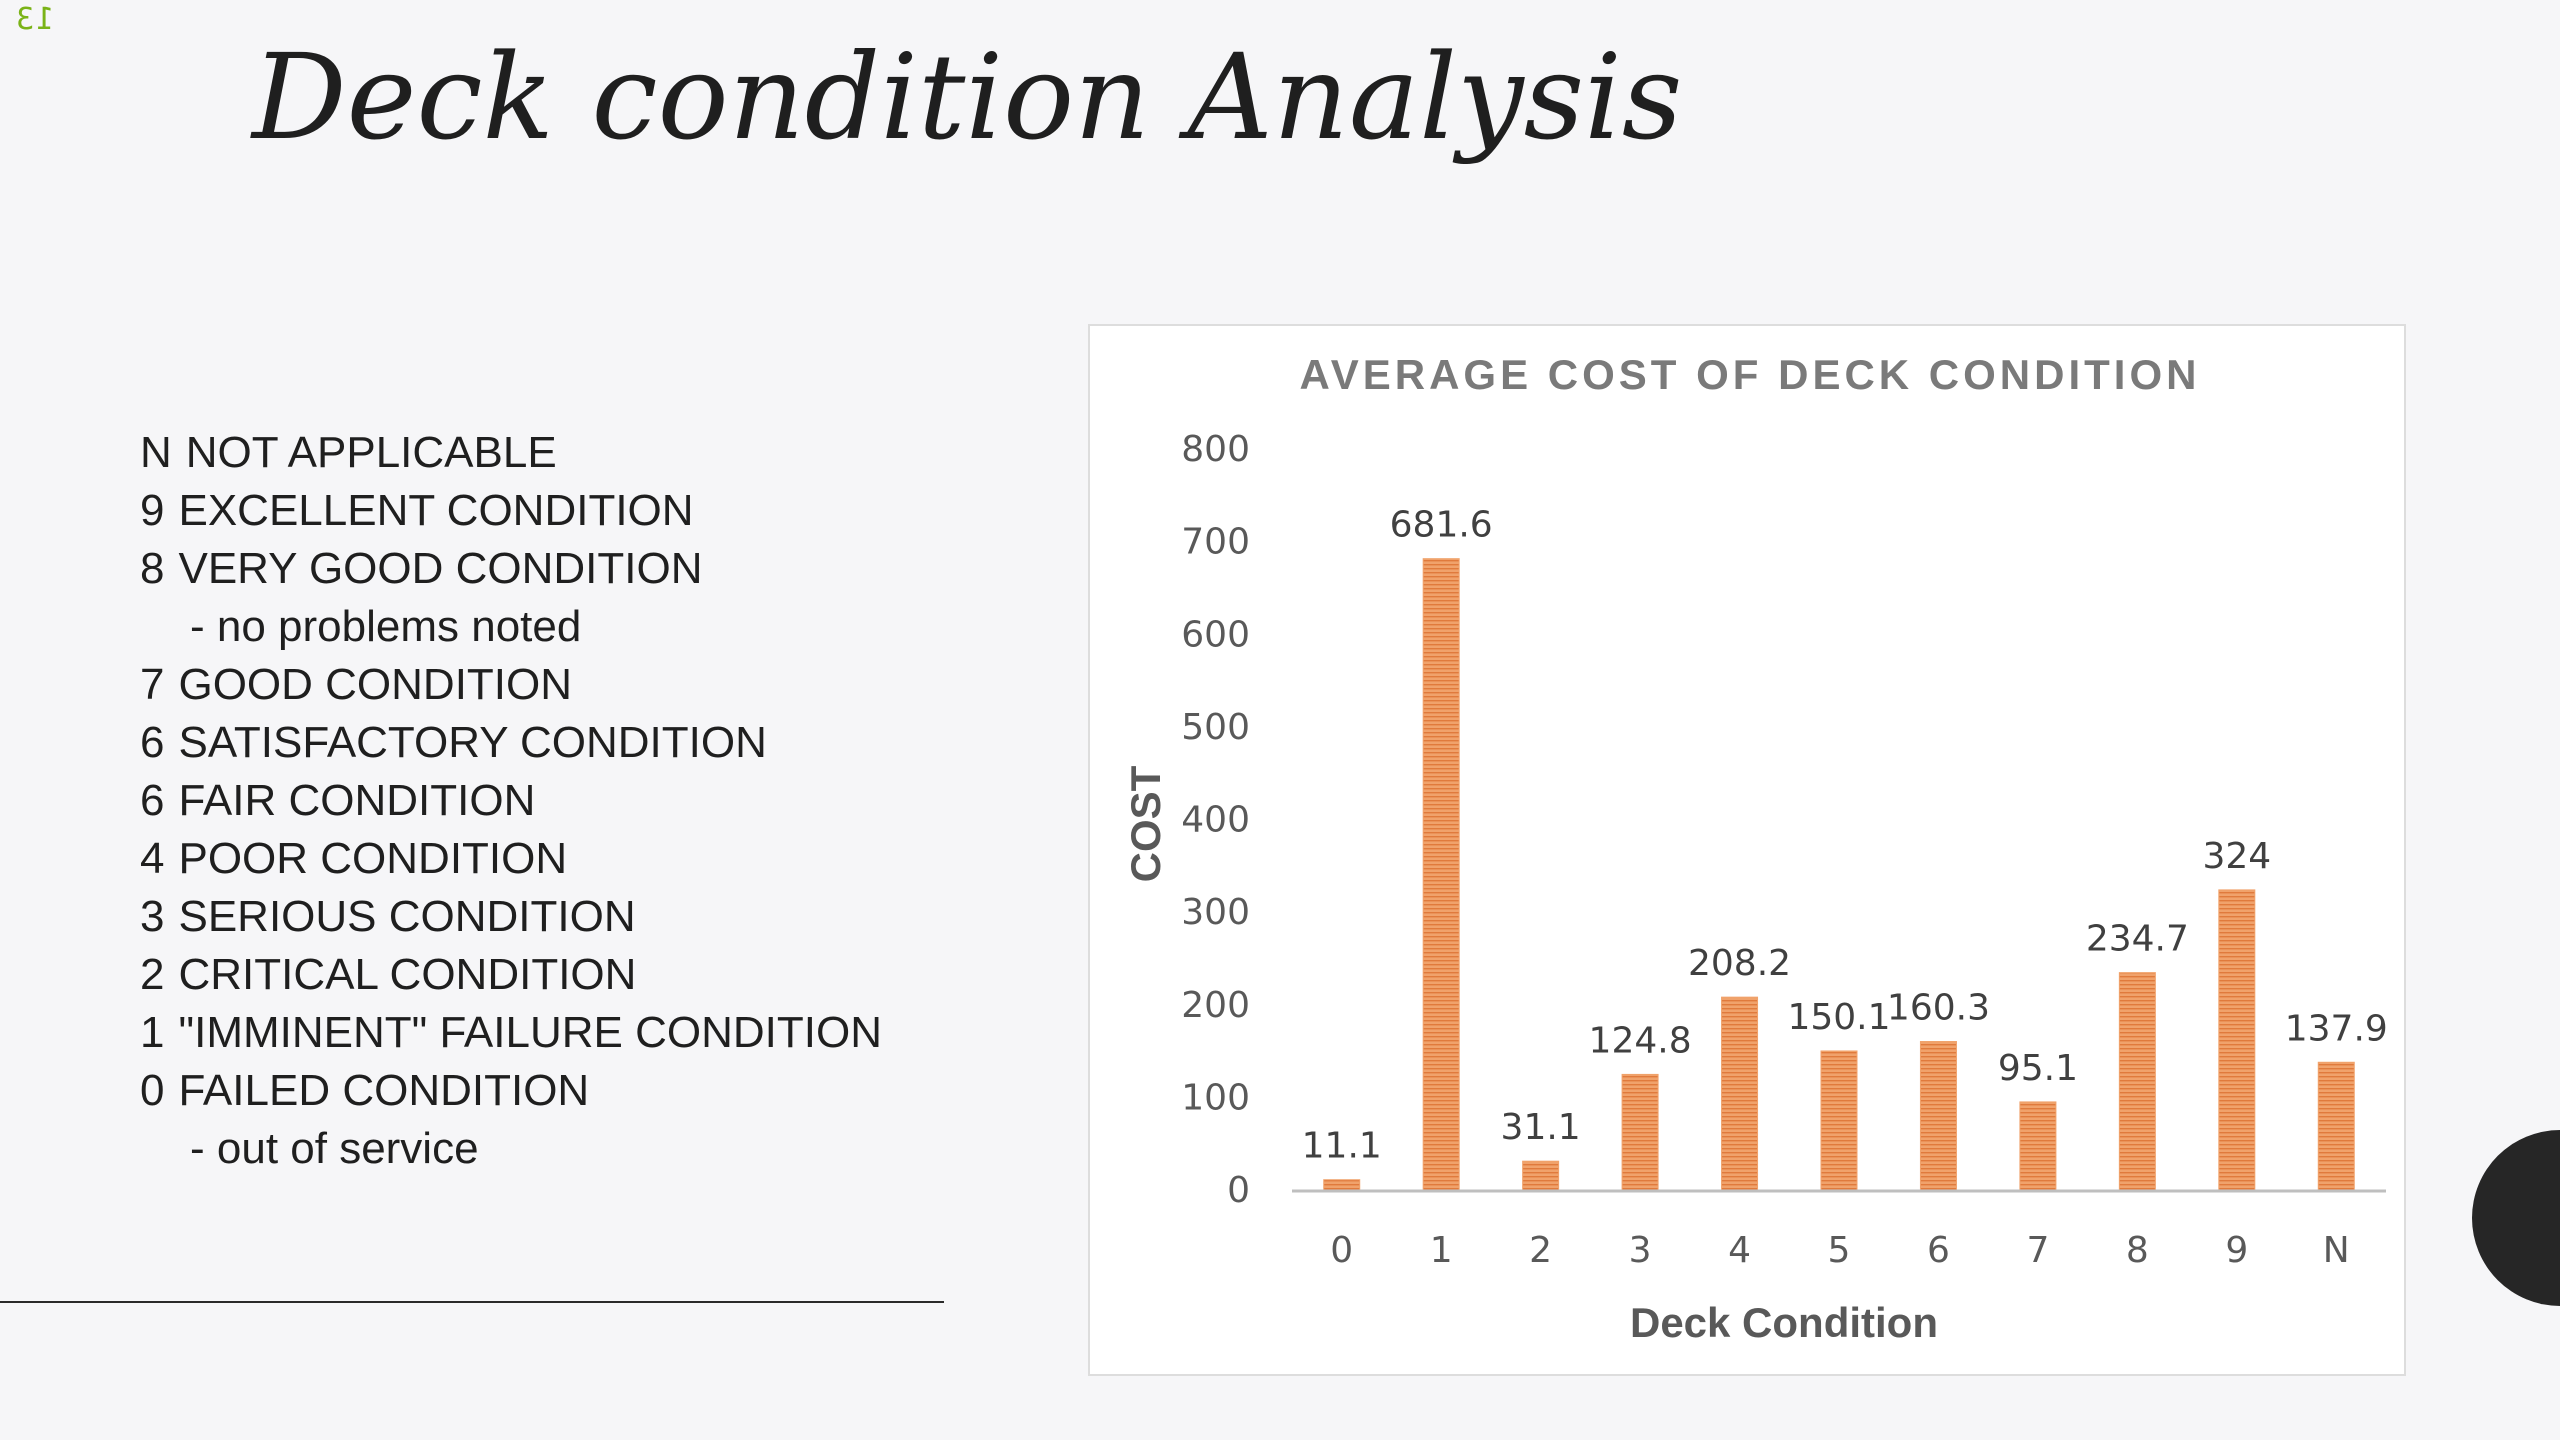 The width and height of the screenshot is (2560, 1440). Describe the element at coordinates (2236, 1250) in the screenshot. I see `x-tick-label: 9` at that location.